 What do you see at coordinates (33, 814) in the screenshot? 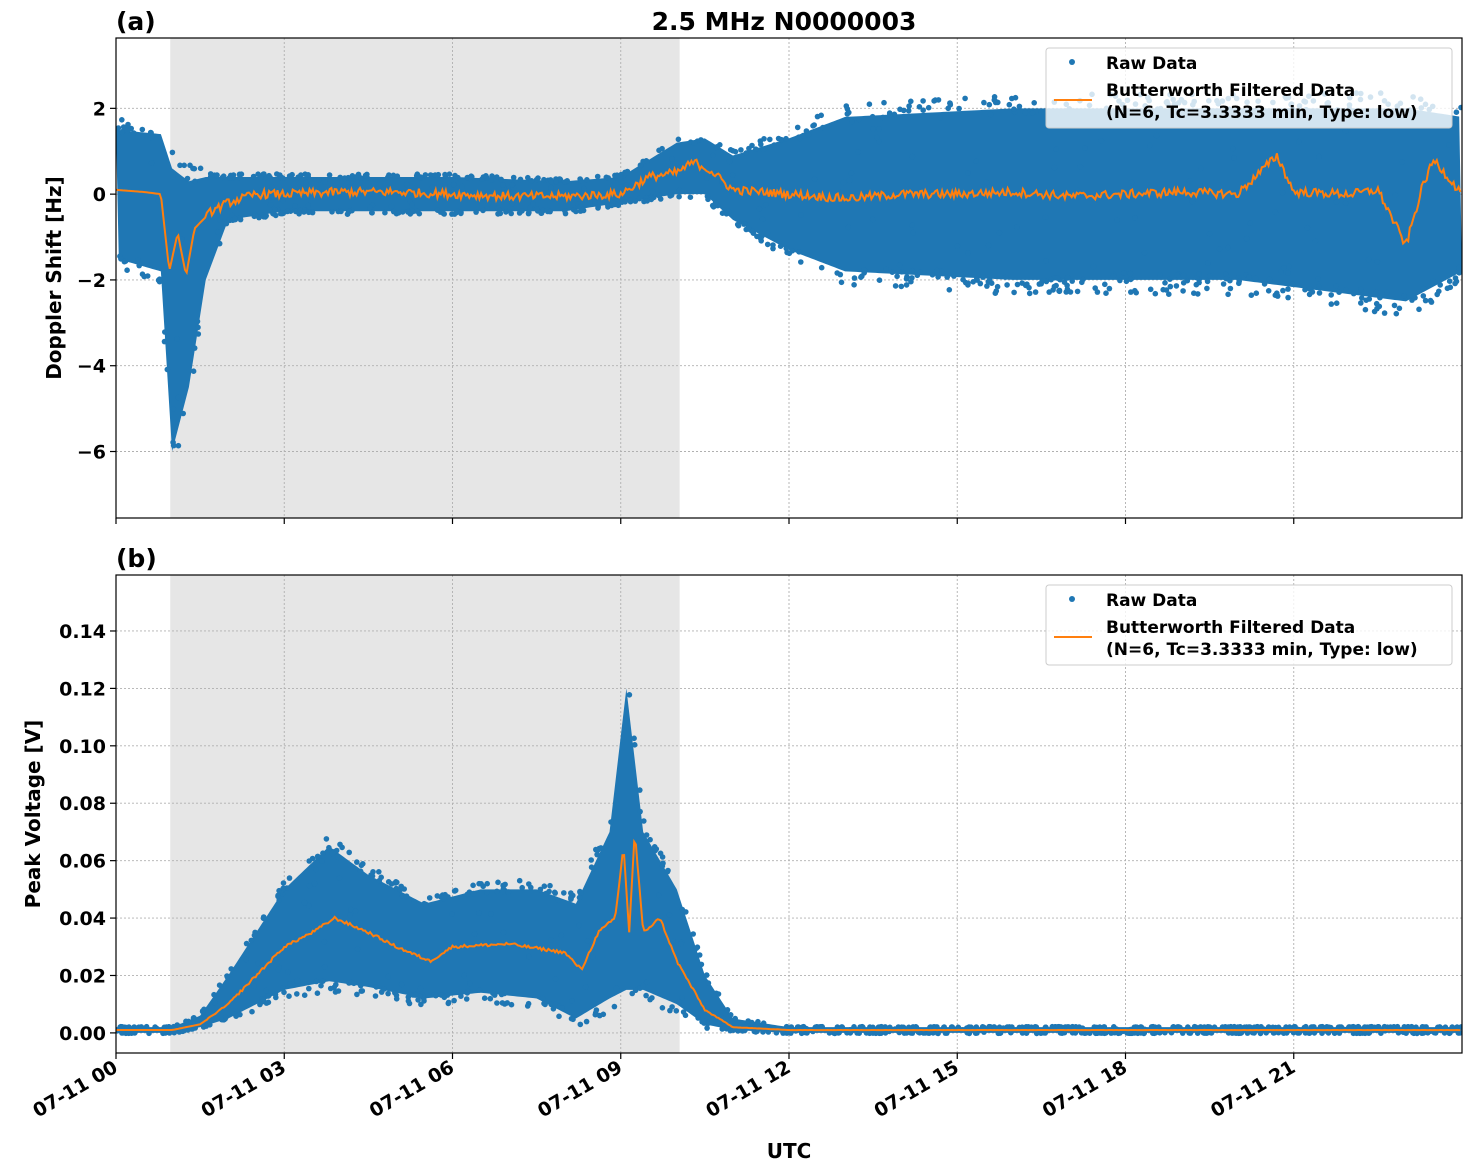
I see `y-axis-label-b: Peak Voltage [V]` at bounding box center [33, 814].